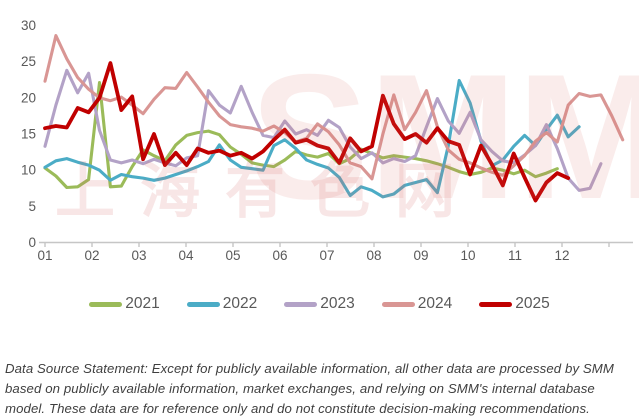 The image size is (639, 420). What do you see at coordinates (44, 255) in the screenshot?
I see `x-axis-month-label: 01` at bounding box center [44, 255].